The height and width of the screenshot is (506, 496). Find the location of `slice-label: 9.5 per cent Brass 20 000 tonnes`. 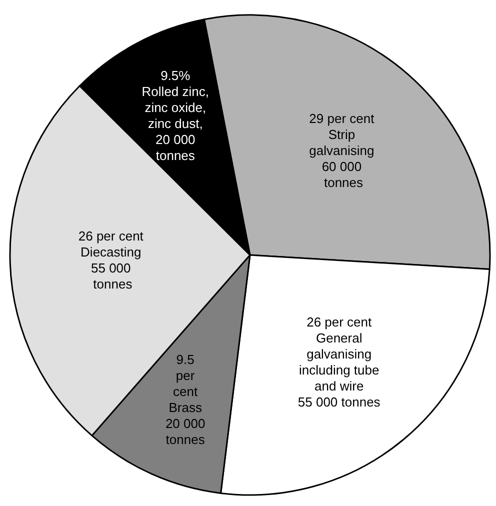

slice-label: 9.5 per cent Brass 20 000 tonnes is located at coordinates (185, 400).